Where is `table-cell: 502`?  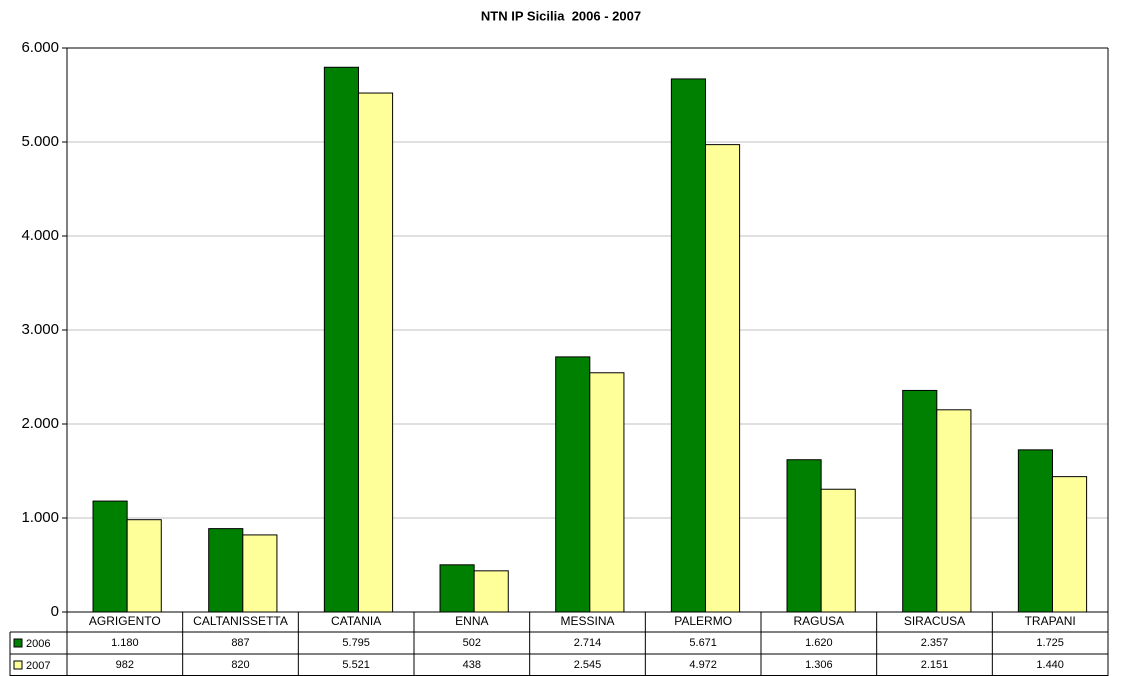 table-cell: 502 is located at coordinates (472, 643).